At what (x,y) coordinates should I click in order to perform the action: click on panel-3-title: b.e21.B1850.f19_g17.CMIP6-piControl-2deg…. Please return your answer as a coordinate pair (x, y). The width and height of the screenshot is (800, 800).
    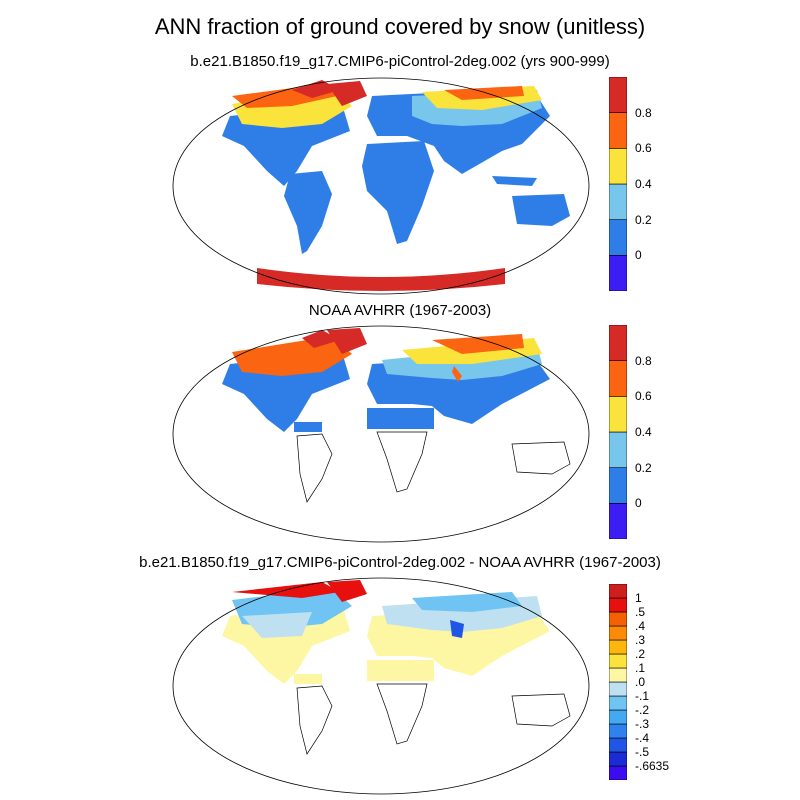
    Looking at the image, I should click on (400, 562).